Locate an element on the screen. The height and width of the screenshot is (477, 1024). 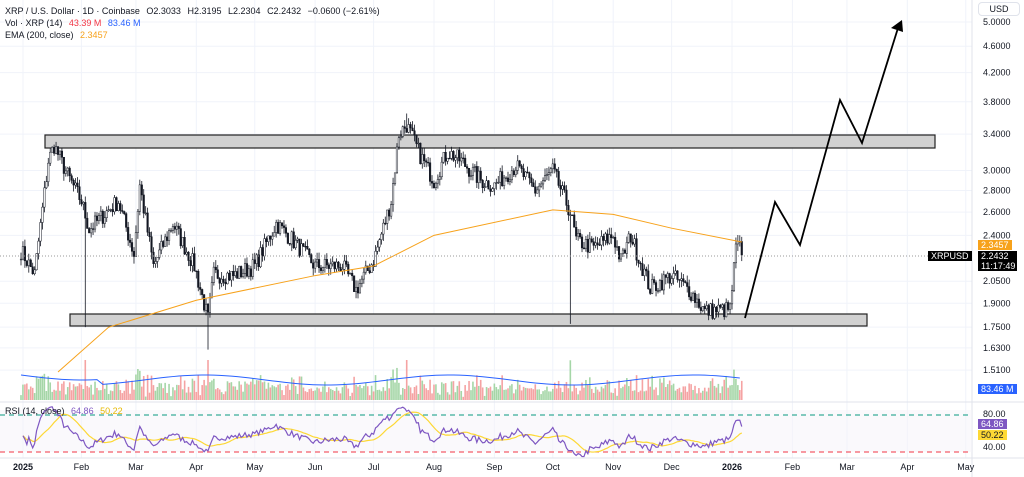
resistance-zone is located at coordinates (490, 141).